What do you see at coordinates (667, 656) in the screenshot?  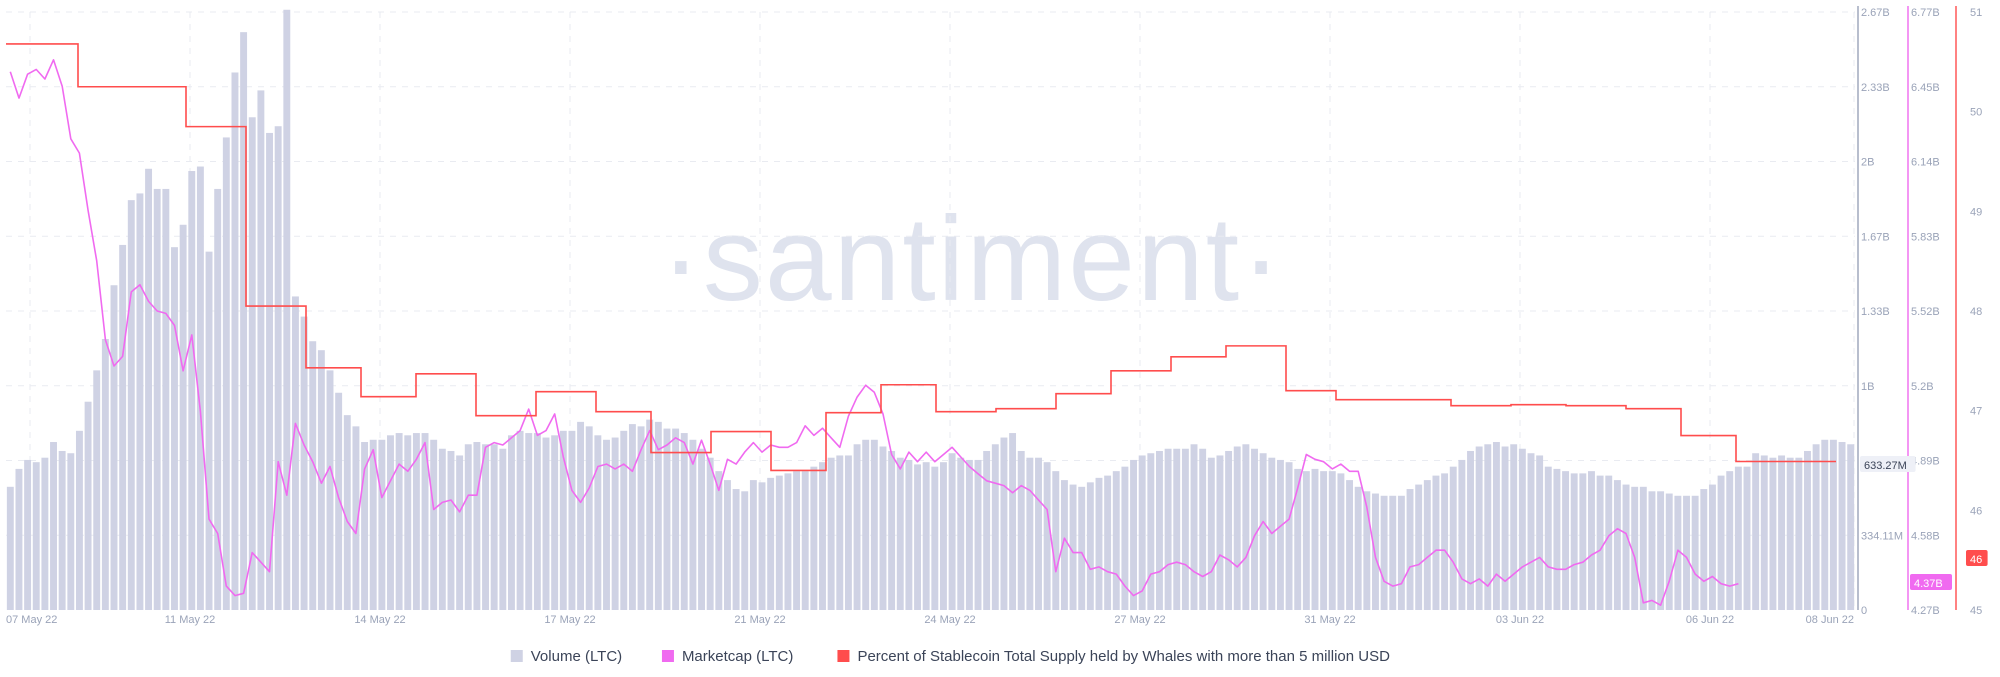 I see `legend-swatch` at bounding box center [667, 656].